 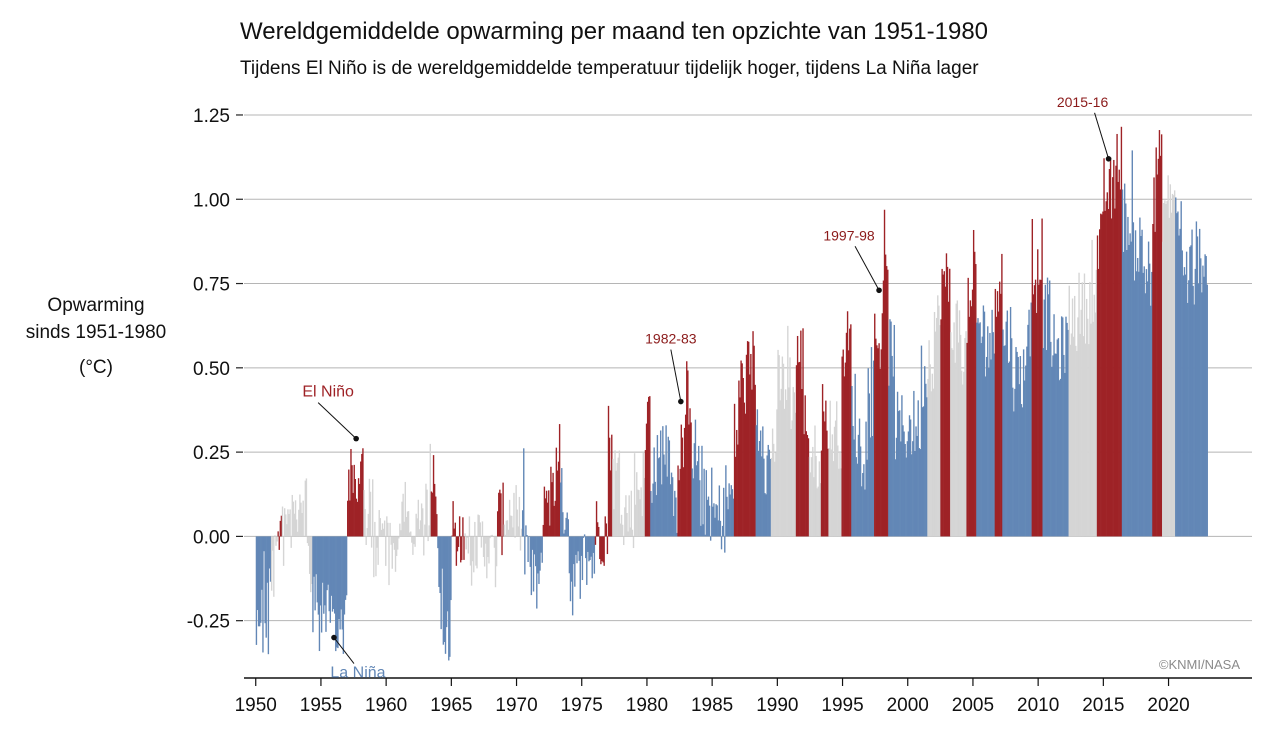 What do you see at coordinates (908, 705) in the screenshot?
I see `x-tick-label: 2000` at bounding box center [908, 705].